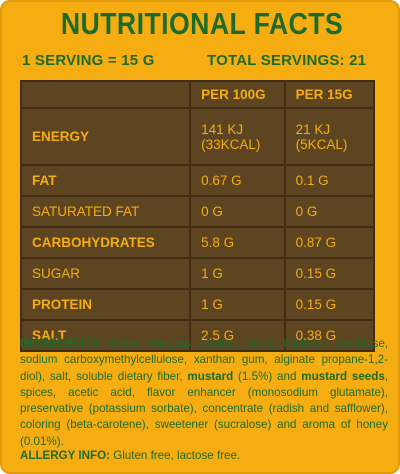  I want to click on row-per-100g: 5.8 G, so click(237, 242).